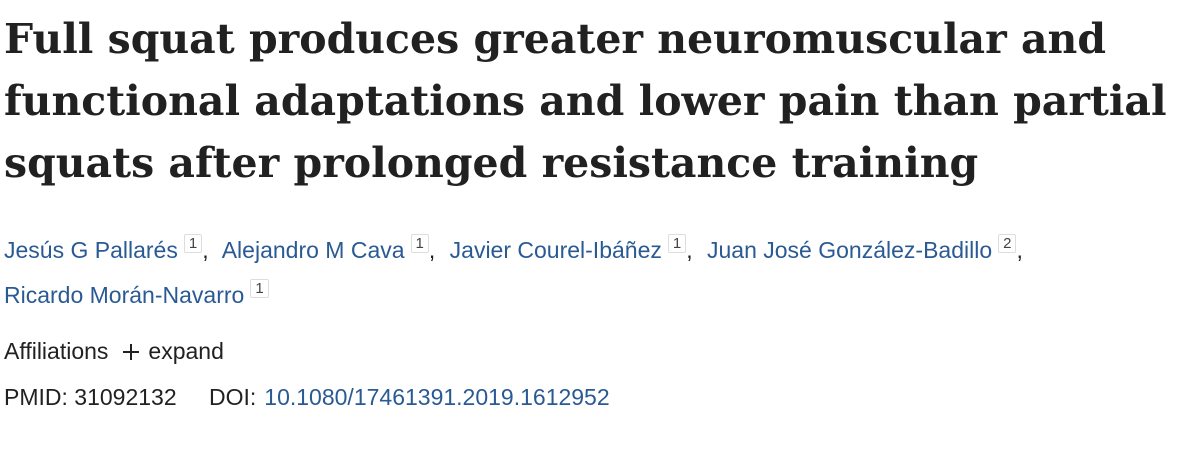 The image size is (1200, 451). I want to click on author-link: Javier Courel-Ibáñez, so click(555, 250).